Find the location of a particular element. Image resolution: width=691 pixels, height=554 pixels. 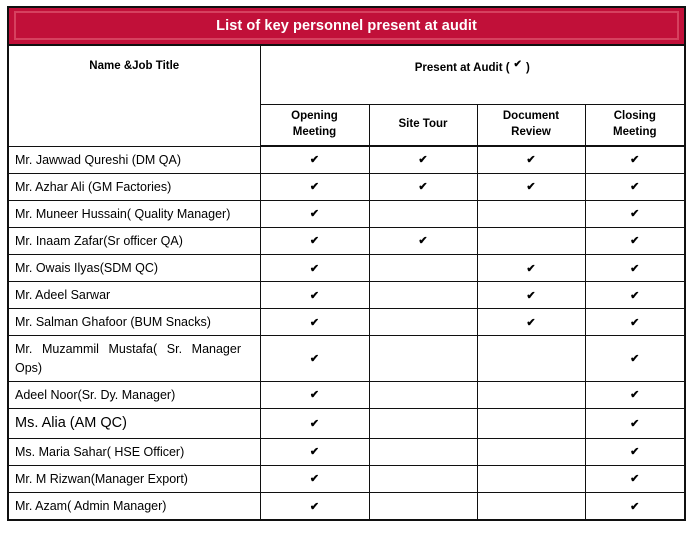

person-name-cell: Mr. M Rizwan(Manager Export) is located at coordinates (134, 479).